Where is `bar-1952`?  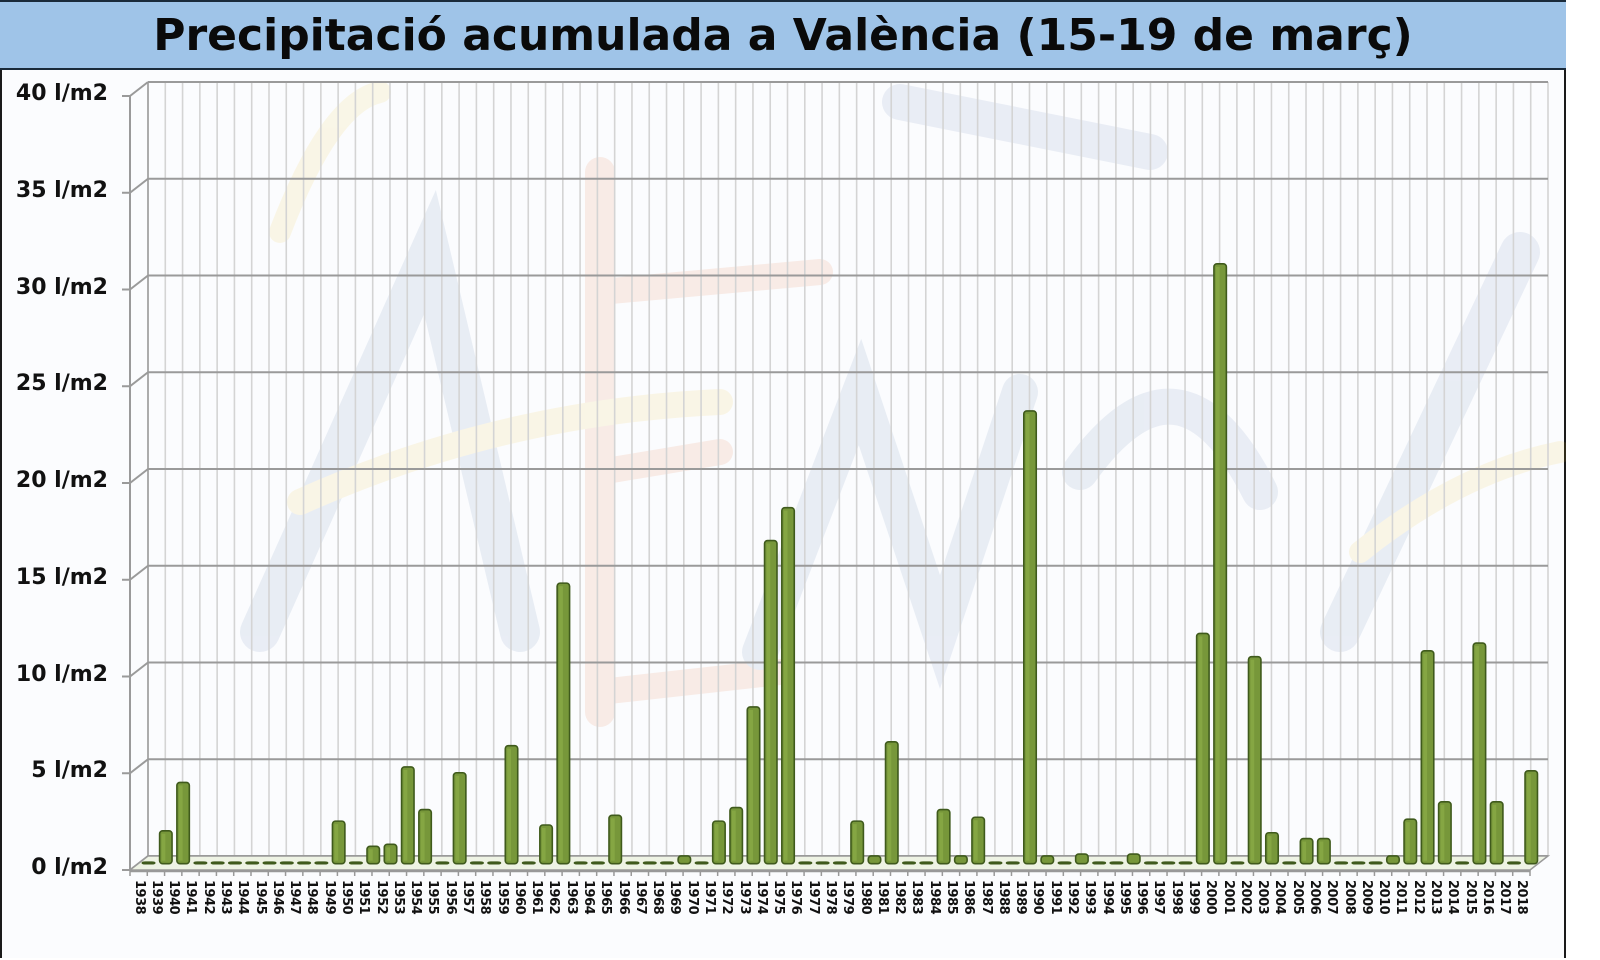
bar-1952 is located at coordinates (390, 854).